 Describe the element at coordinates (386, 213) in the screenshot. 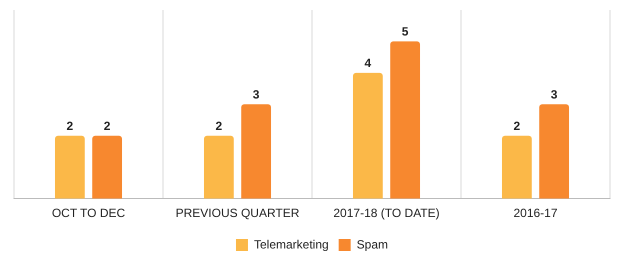

I see `x-tick-label: 2017-18 (TO DATE)` at that location.